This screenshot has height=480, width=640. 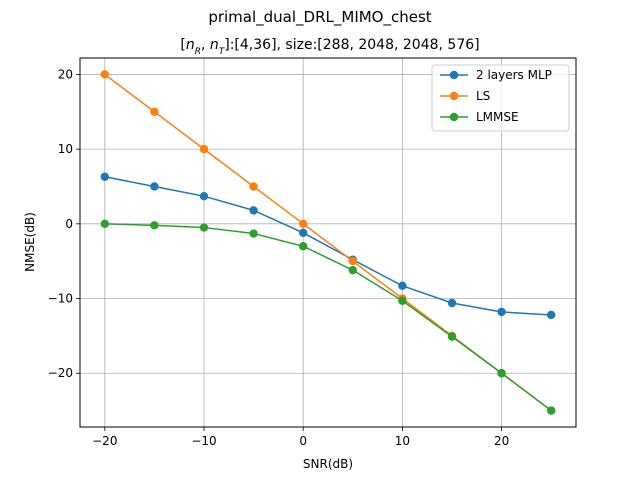 What do you see at coordinates (483, 96) in the screenshot?
I see `legend-label-ls: LS` at bounding box center [483, 96].